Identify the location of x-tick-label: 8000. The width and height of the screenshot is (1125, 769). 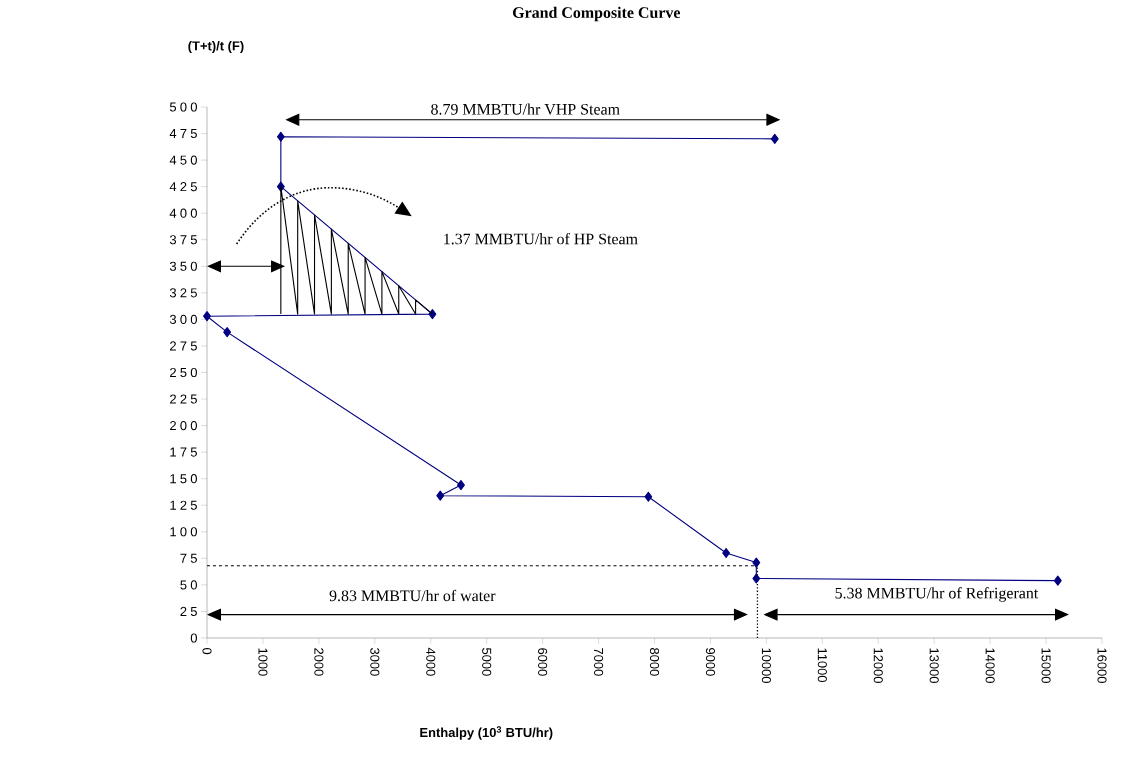
(654, 662).